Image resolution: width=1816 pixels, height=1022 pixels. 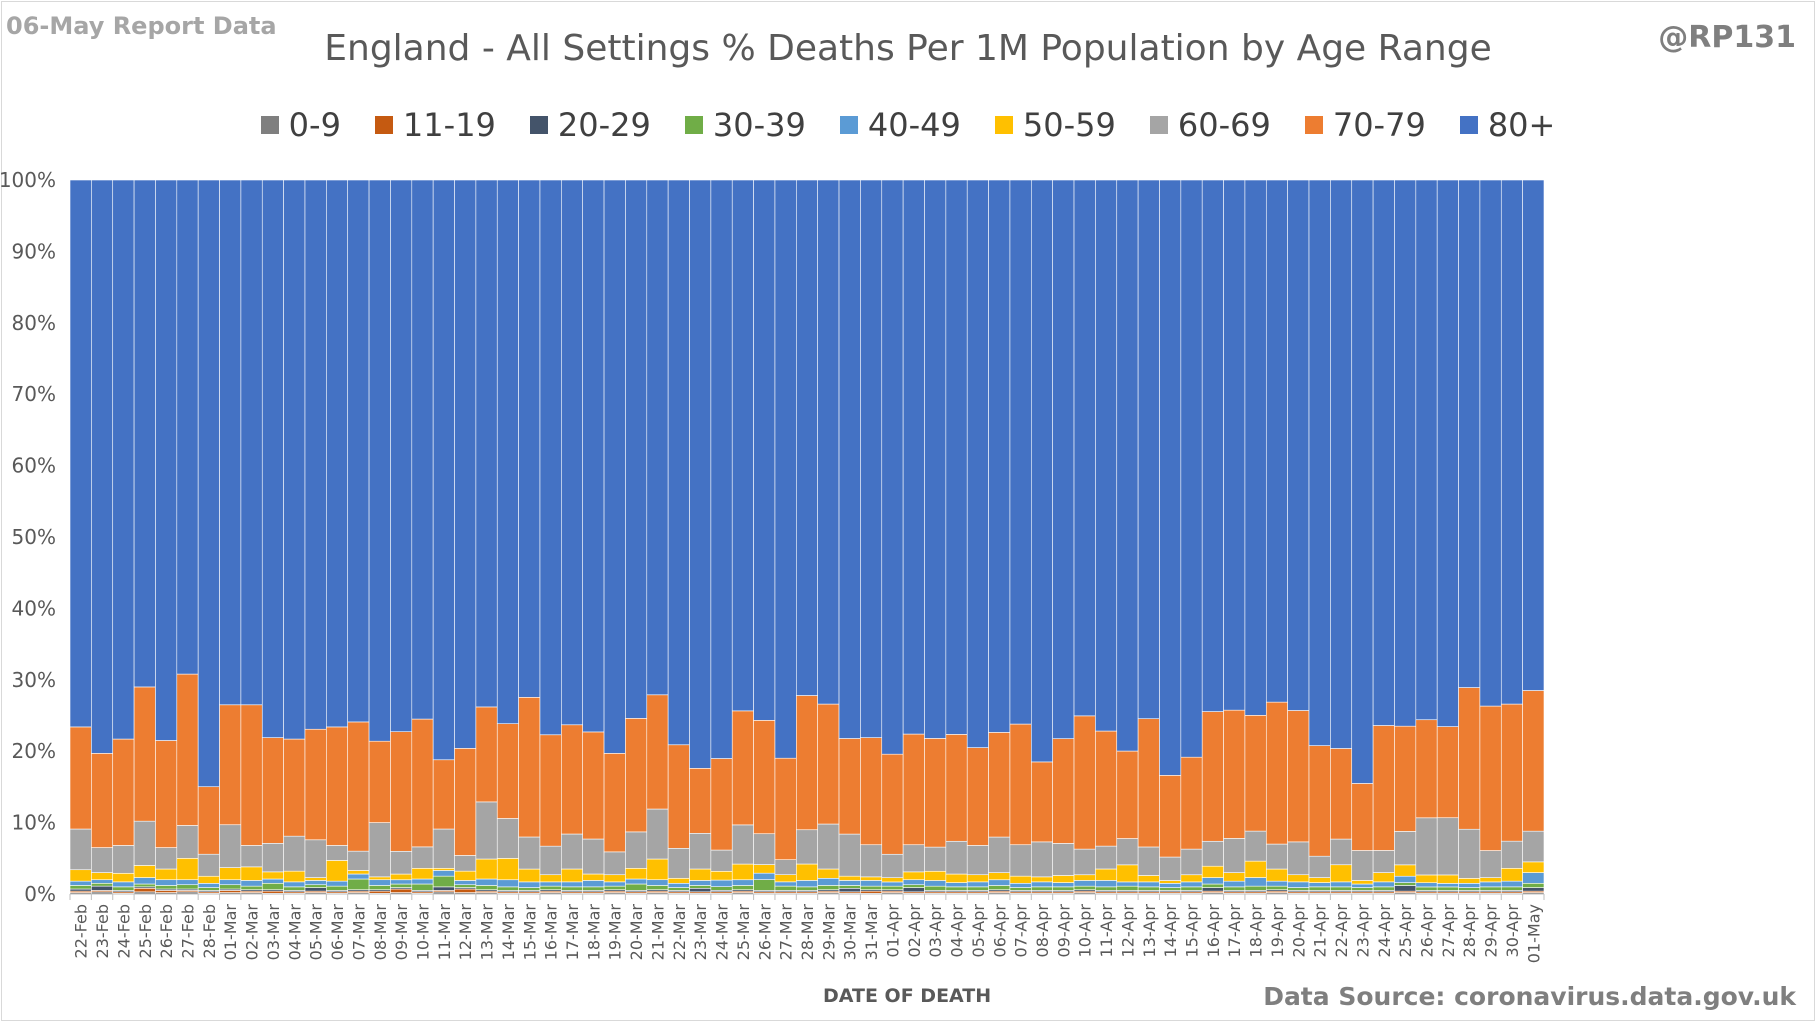 I want to click on legend-label: 50-59, so click(x=1069, y=125).